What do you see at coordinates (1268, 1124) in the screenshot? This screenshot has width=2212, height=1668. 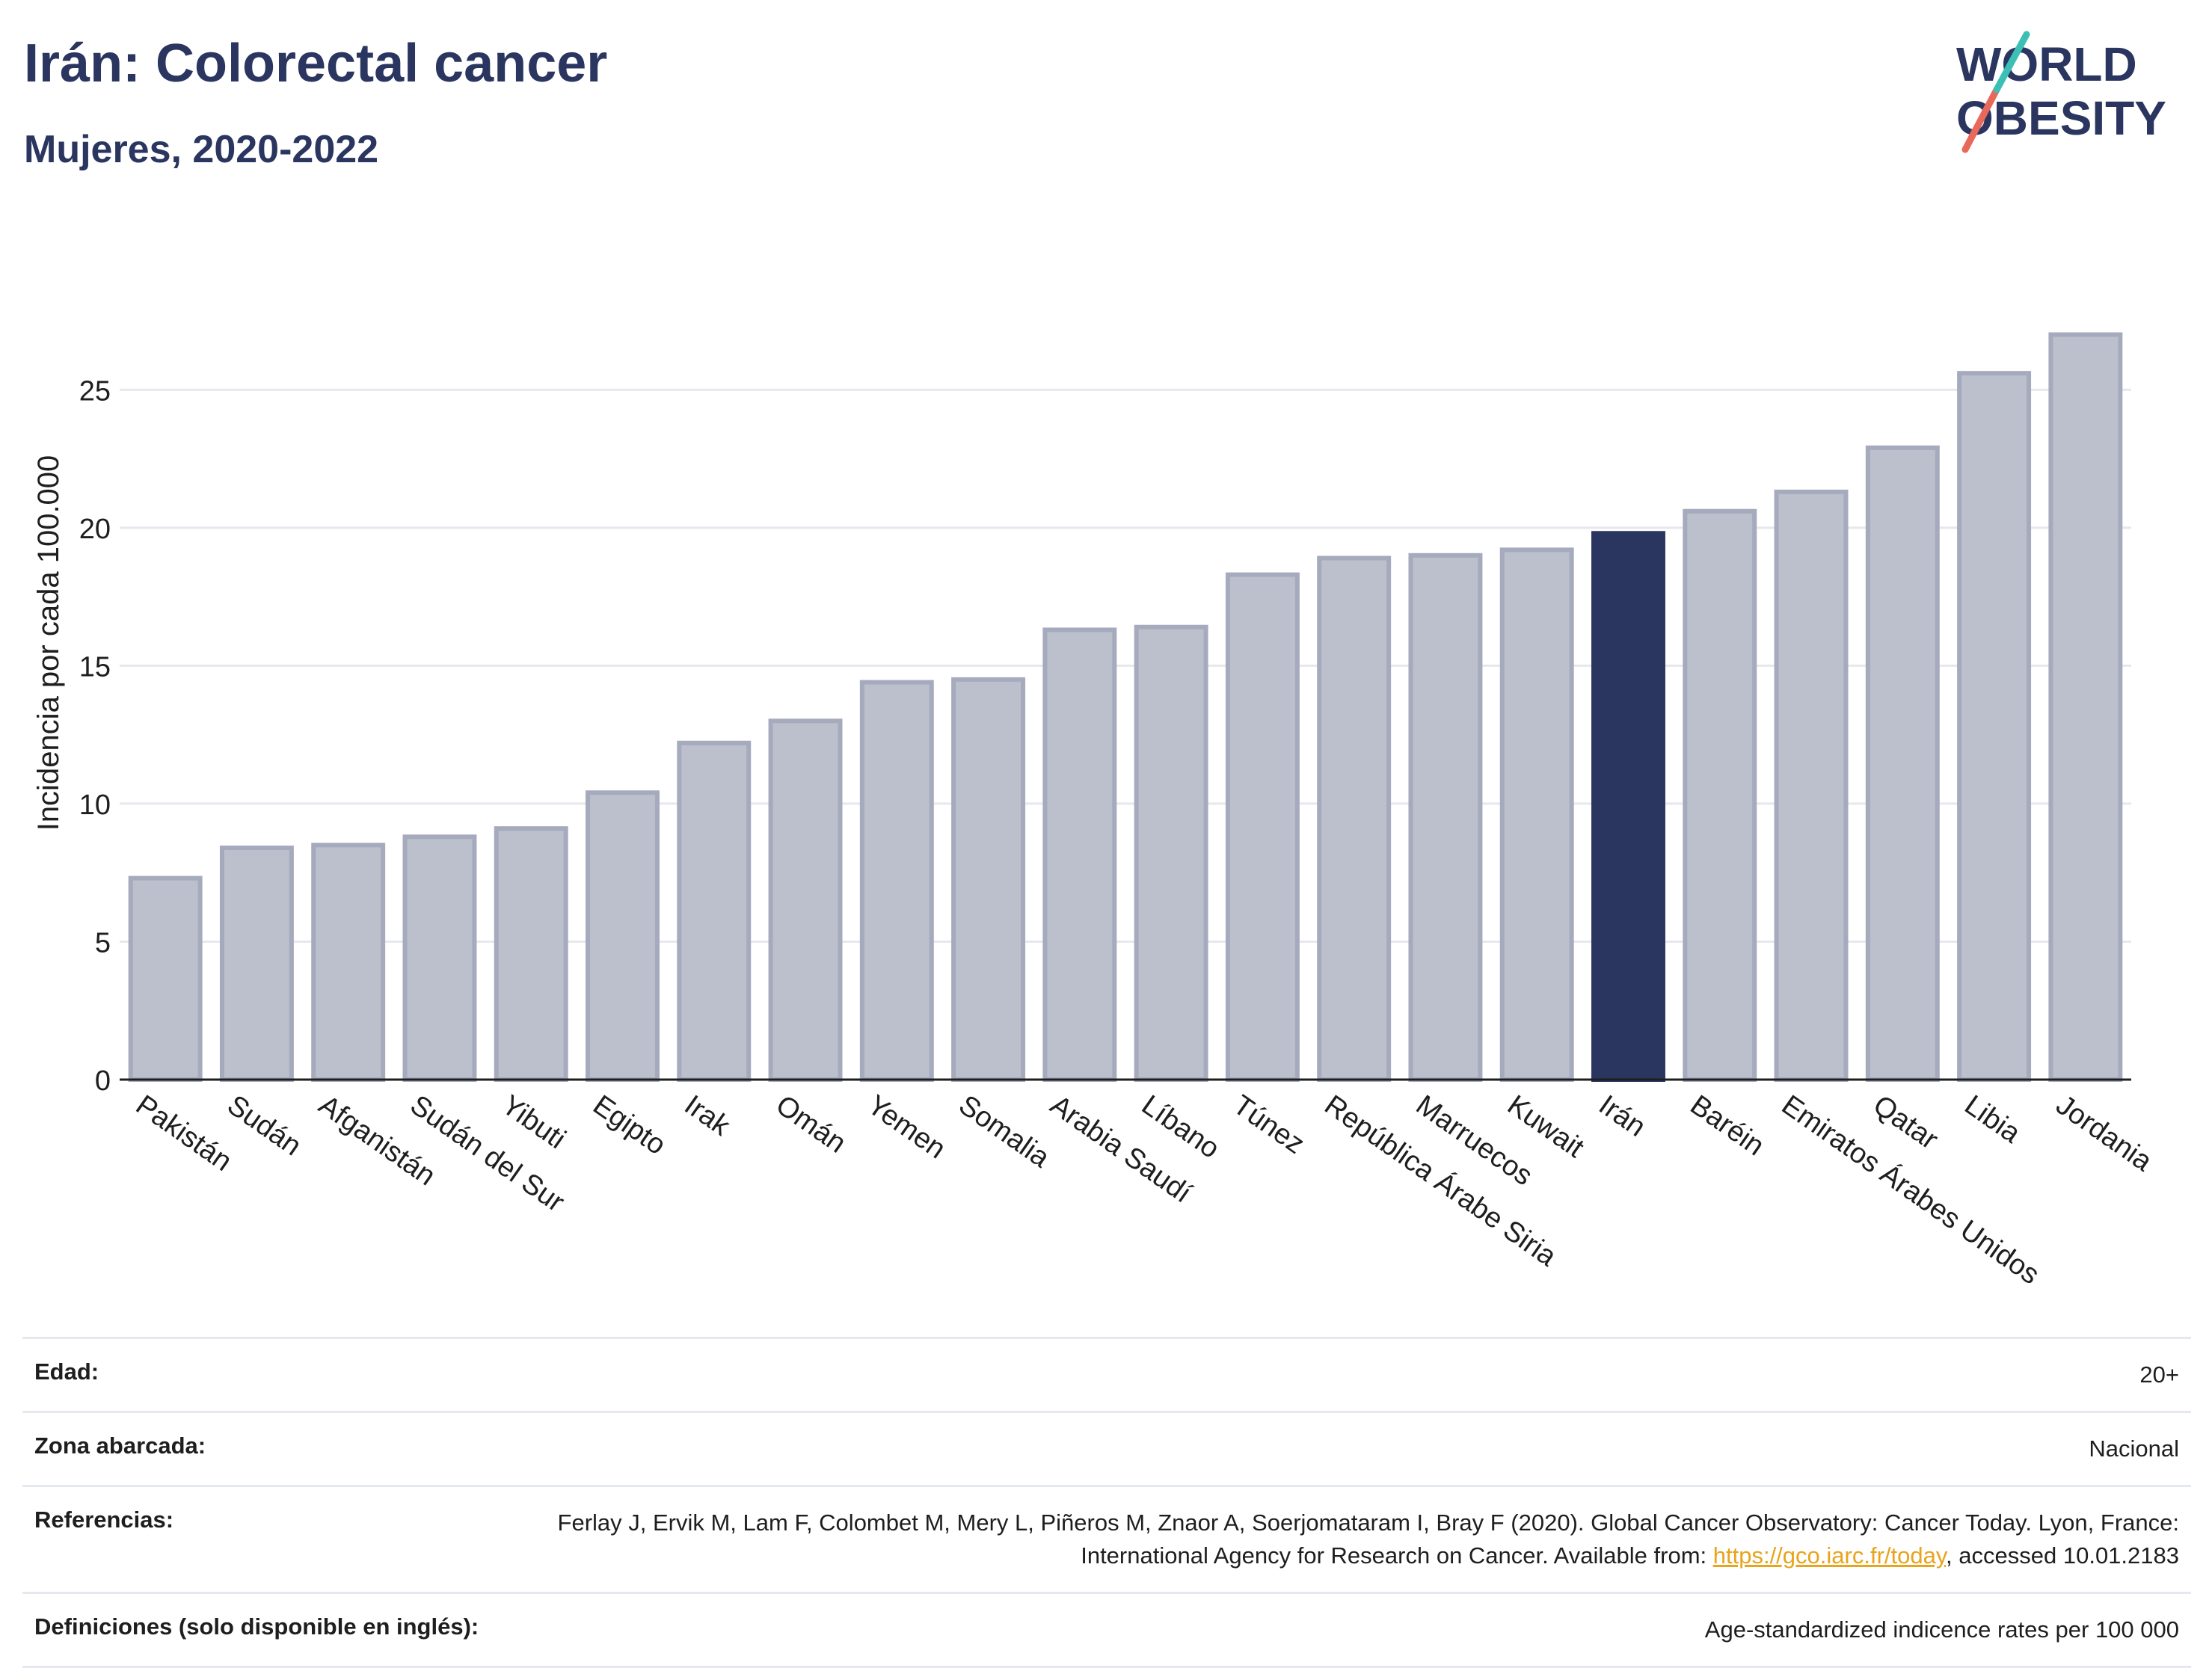 I see `x-tick-label: Túnez` at bounding box center [1268, 1124].